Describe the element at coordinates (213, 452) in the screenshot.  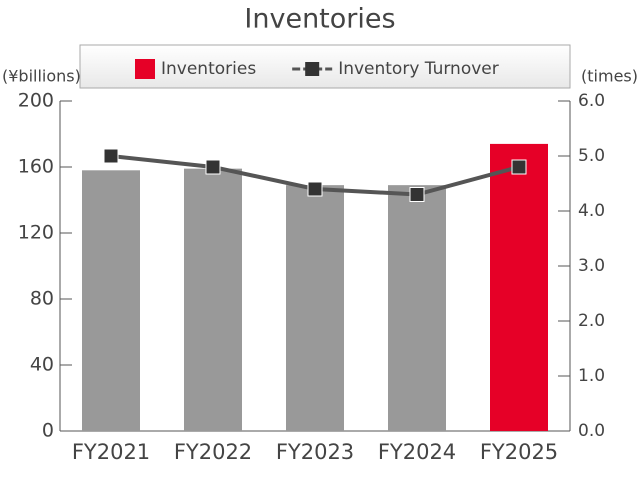
I see `x-tick-label: FY2022` at that location.